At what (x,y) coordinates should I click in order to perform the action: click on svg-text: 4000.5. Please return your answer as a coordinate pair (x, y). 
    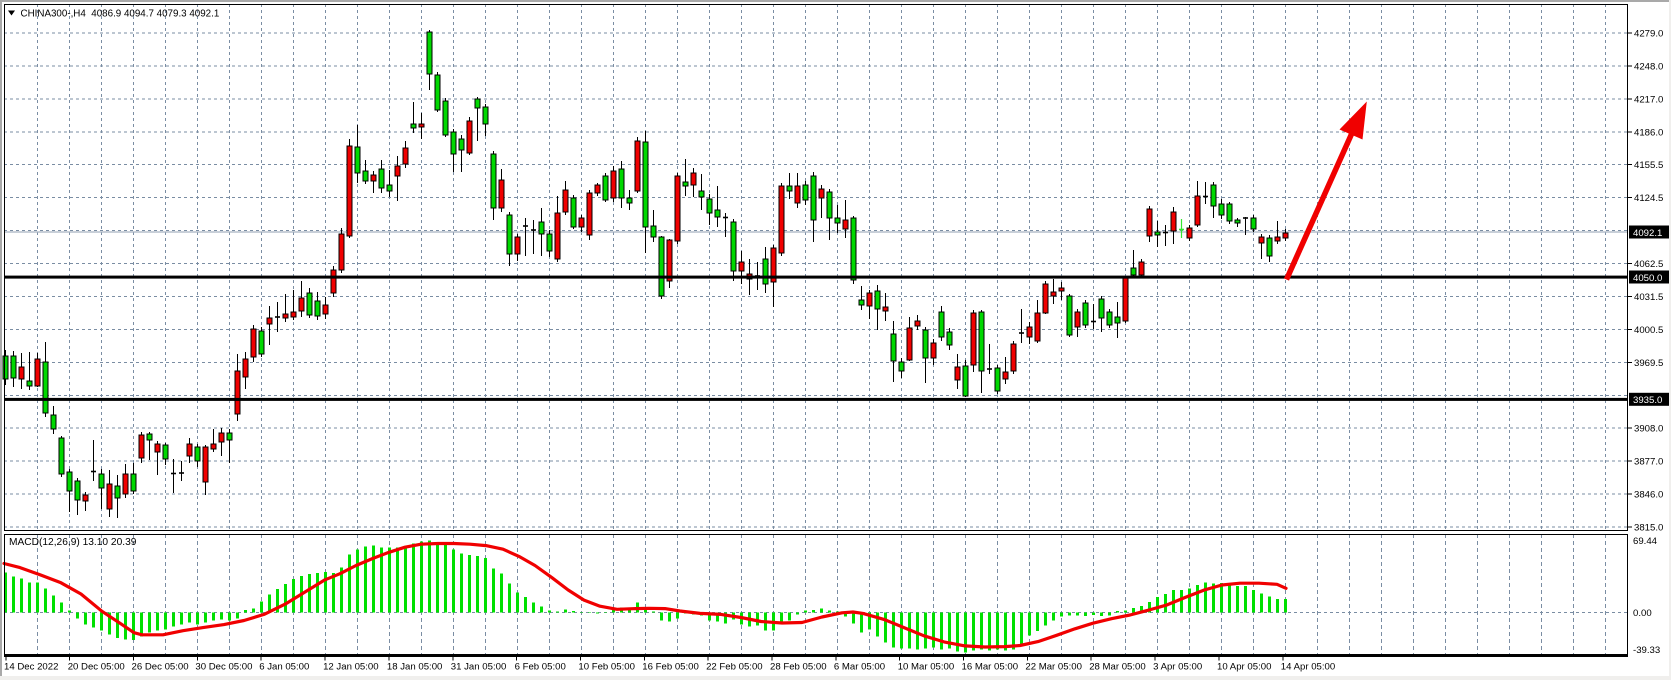
    Looking at the image, I should click on (1648, 330).